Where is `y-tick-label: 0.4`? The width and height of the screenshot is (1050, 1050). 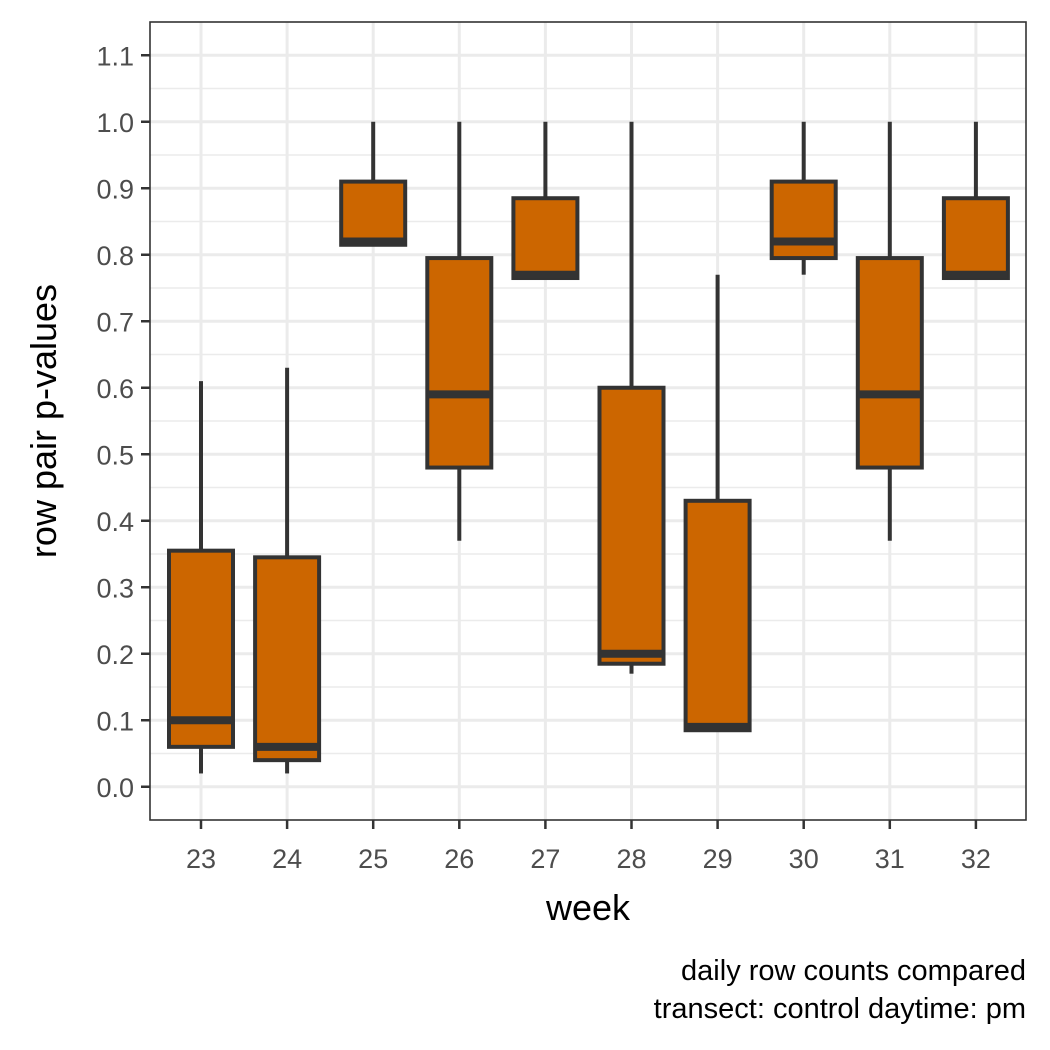
y-tick-label: 0.4 is located at coordinates (115, 522).